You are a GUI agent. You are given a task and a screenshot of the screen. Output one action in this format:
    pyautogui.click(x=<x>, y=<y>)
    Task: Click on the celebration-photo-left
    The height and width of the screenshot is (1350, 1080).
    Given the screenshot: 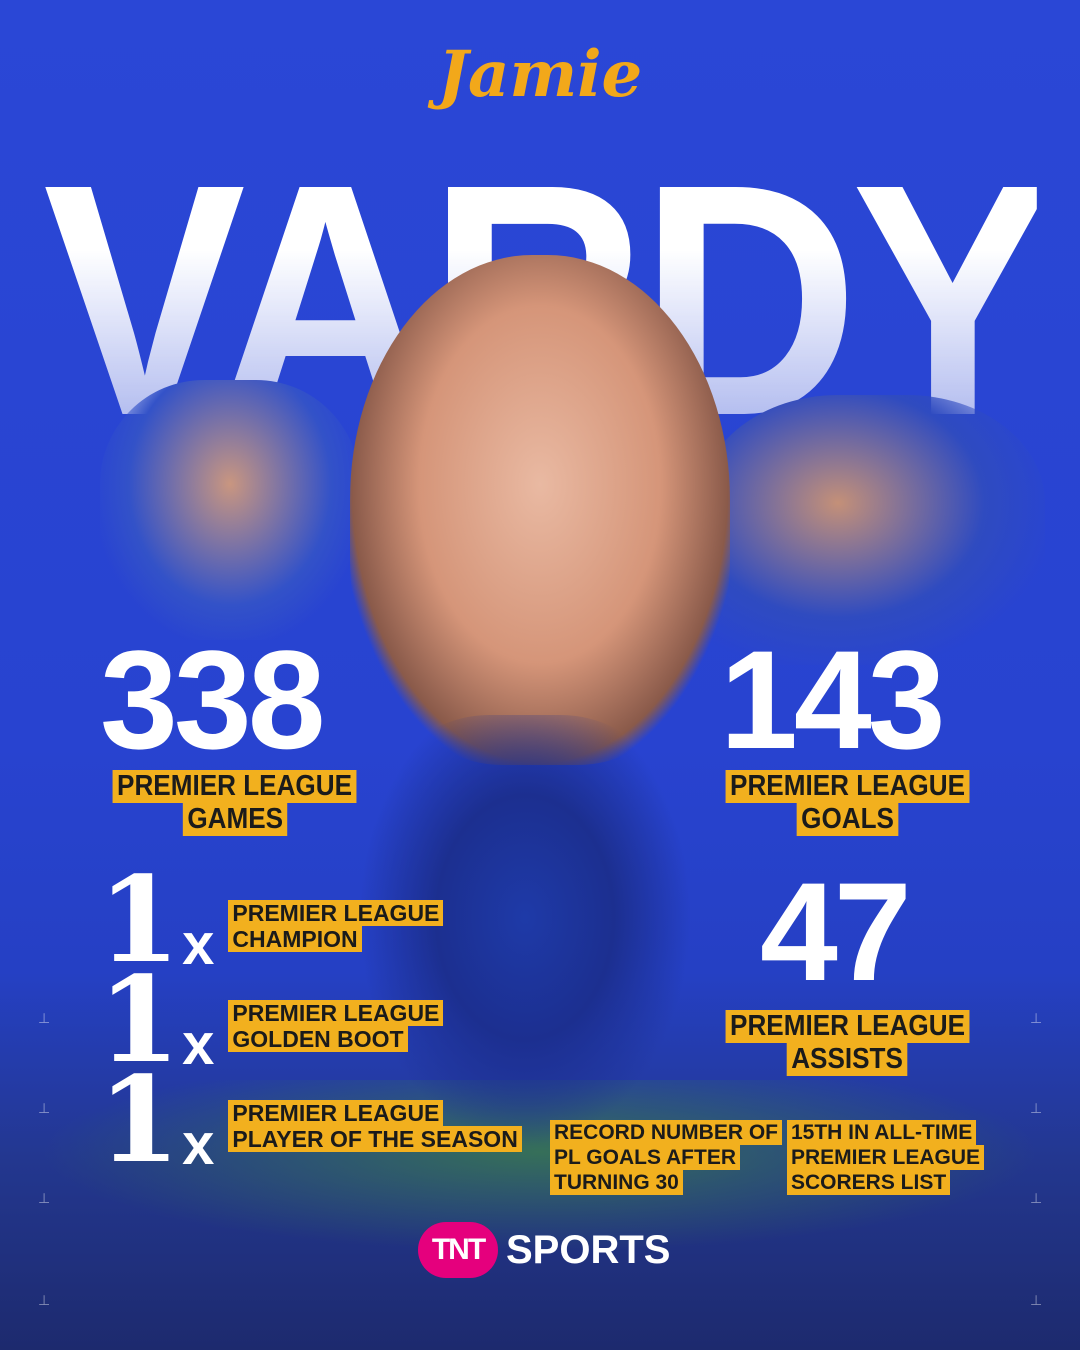 What is the action you would take?
    pyautogui.click(x=230, y=510)
    